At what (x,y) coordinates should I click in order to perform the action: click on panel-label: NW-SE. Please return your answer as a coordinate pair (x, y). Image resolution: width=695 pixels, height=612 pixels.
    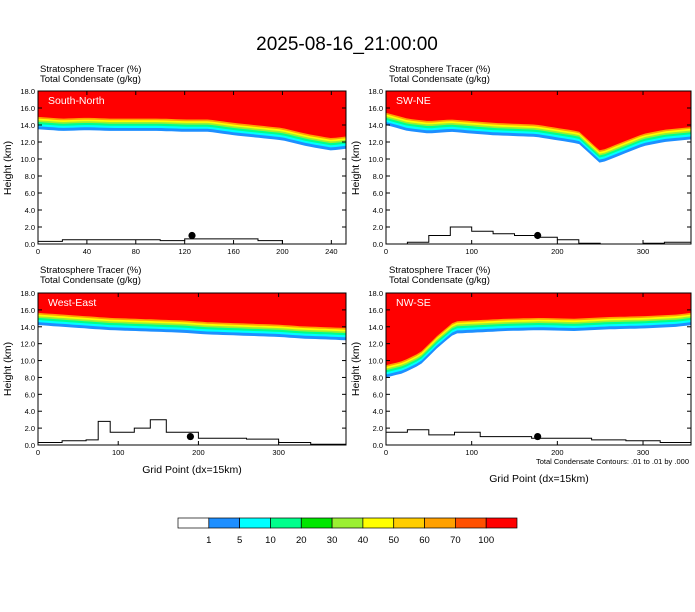
    Looking at the image, I should click on (413, 303).